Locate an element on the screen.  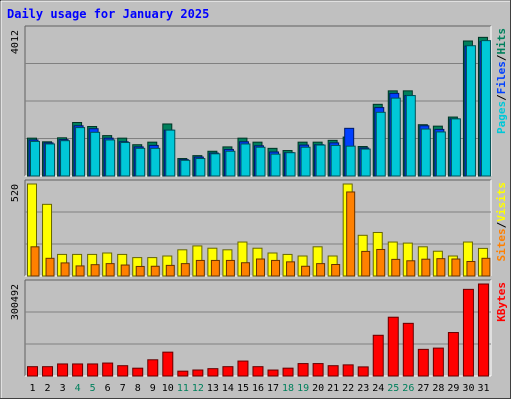
x-tick-label: 1 is located at coordinates (33, 388).